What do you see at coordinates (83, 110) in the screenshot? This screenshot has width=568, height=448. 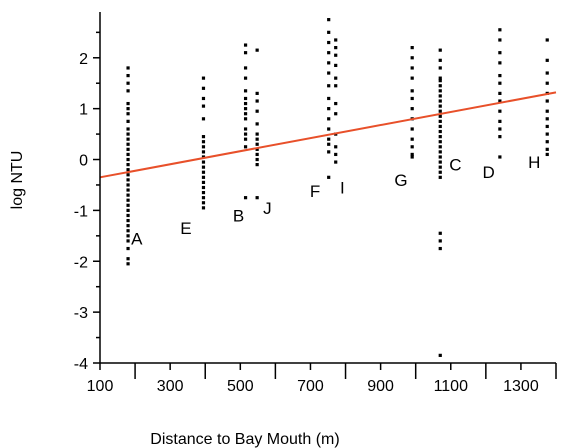 I see `y-tick-label: 1` at bounding box center [83, 110].